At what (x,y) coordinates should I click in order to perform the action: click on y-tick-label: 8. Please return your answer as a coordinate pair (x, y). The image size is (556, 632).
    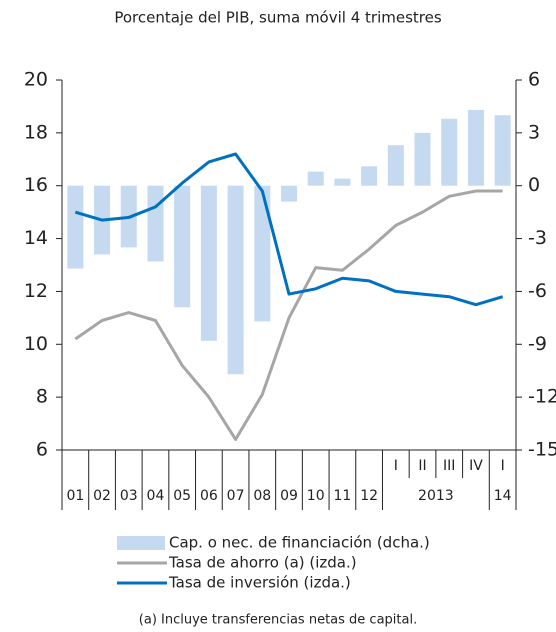
    Looking at the image, I should click on (42, 397).